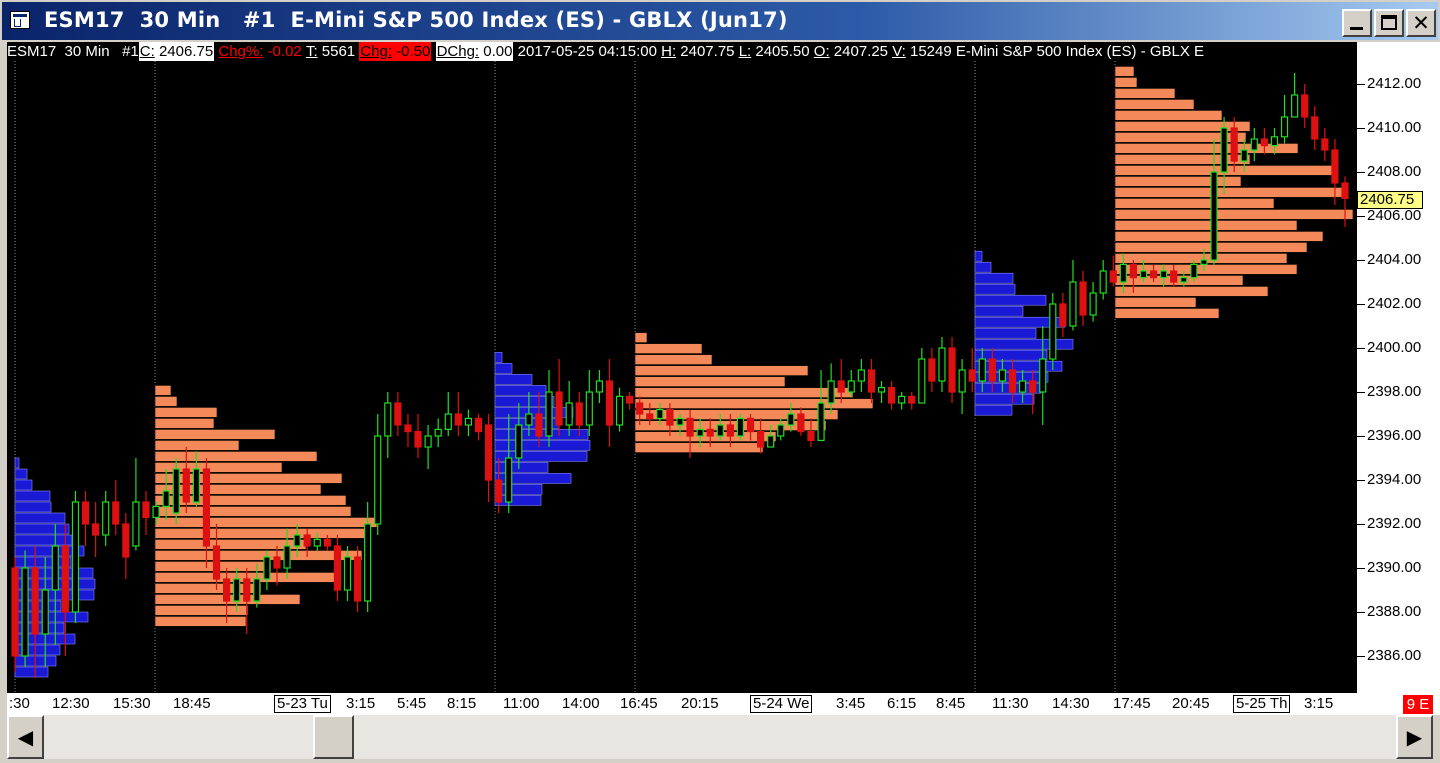  Describe the element at coordinates (1394, 259) in the screenshot. I see `price-label: 2404.00` at that location.